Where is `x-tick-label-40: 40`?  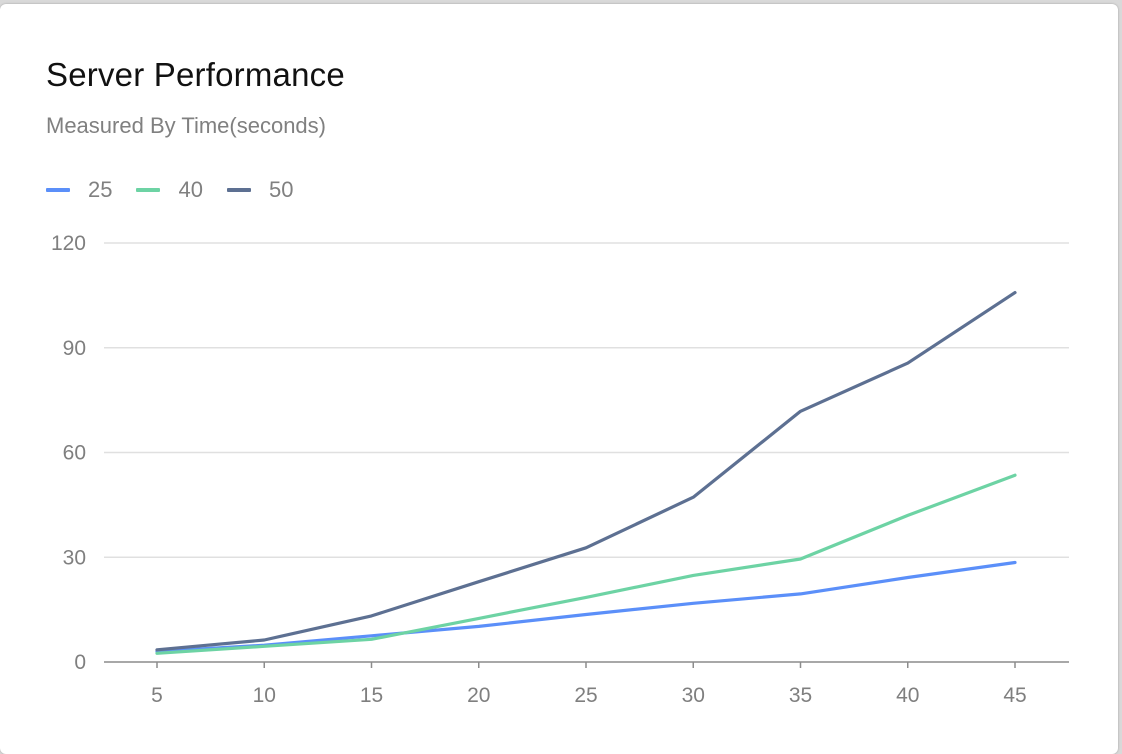 x-tick-label-40: 40 is located at coordinates (907, 695).